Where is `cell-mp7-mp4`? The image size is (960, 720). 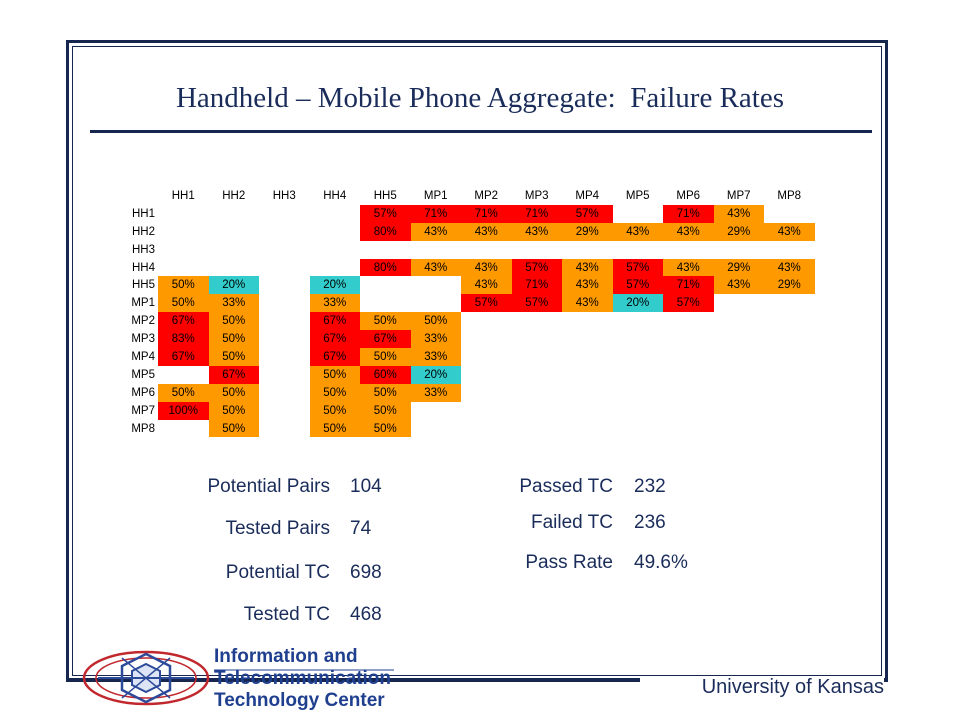 cell-mp7-mp4 is located at coordinates (587, 411).